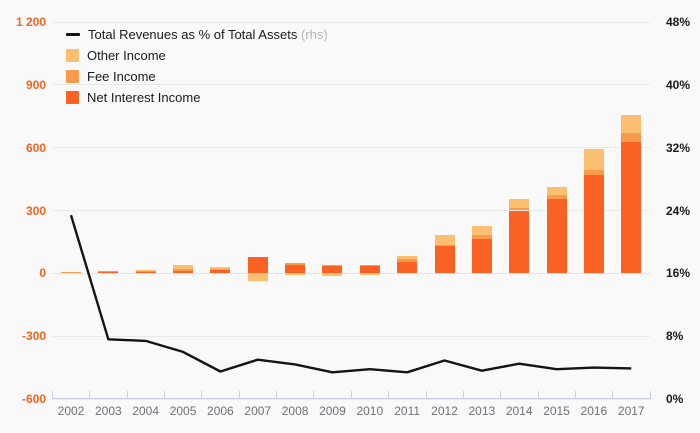  I want to click on x-axis-tick-label: 2012, so click(444, 411).